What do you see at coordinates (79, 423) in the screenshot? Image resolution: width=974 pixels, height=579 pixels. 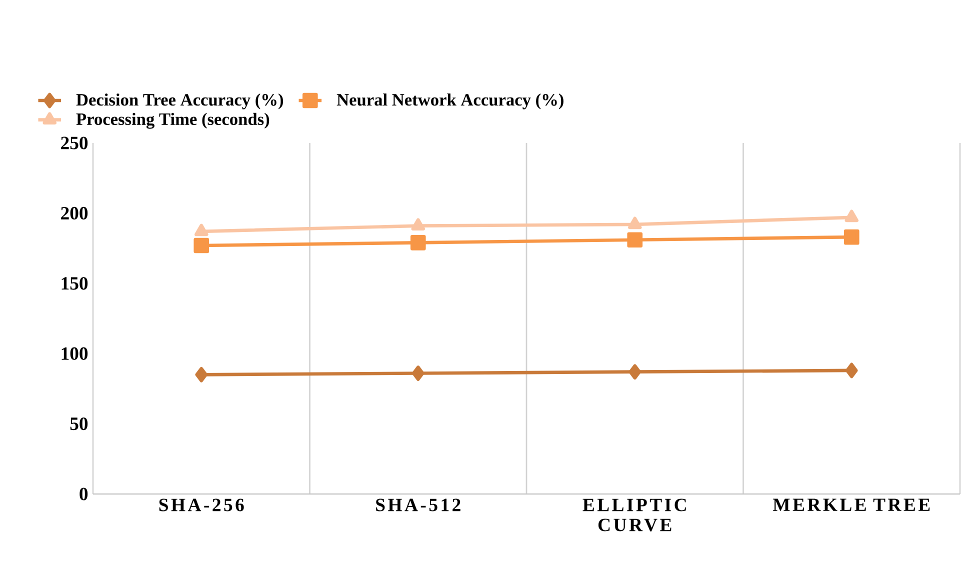 I see `y-tick-label: 50` at bounding box center [79, 423].